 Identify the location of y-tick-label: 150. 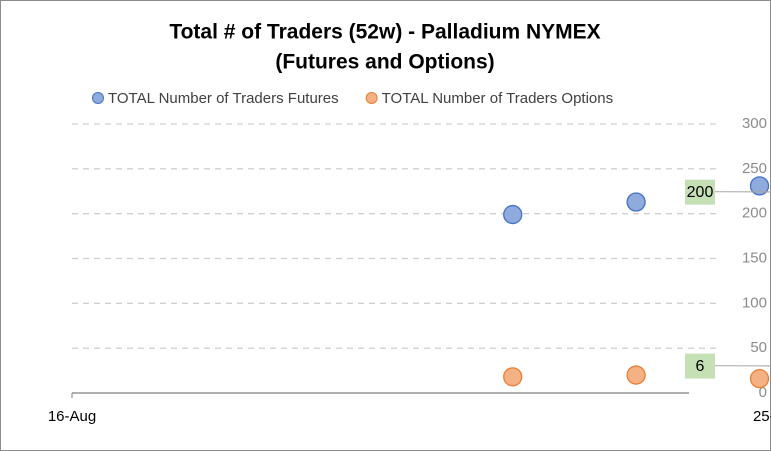
(754, 257).